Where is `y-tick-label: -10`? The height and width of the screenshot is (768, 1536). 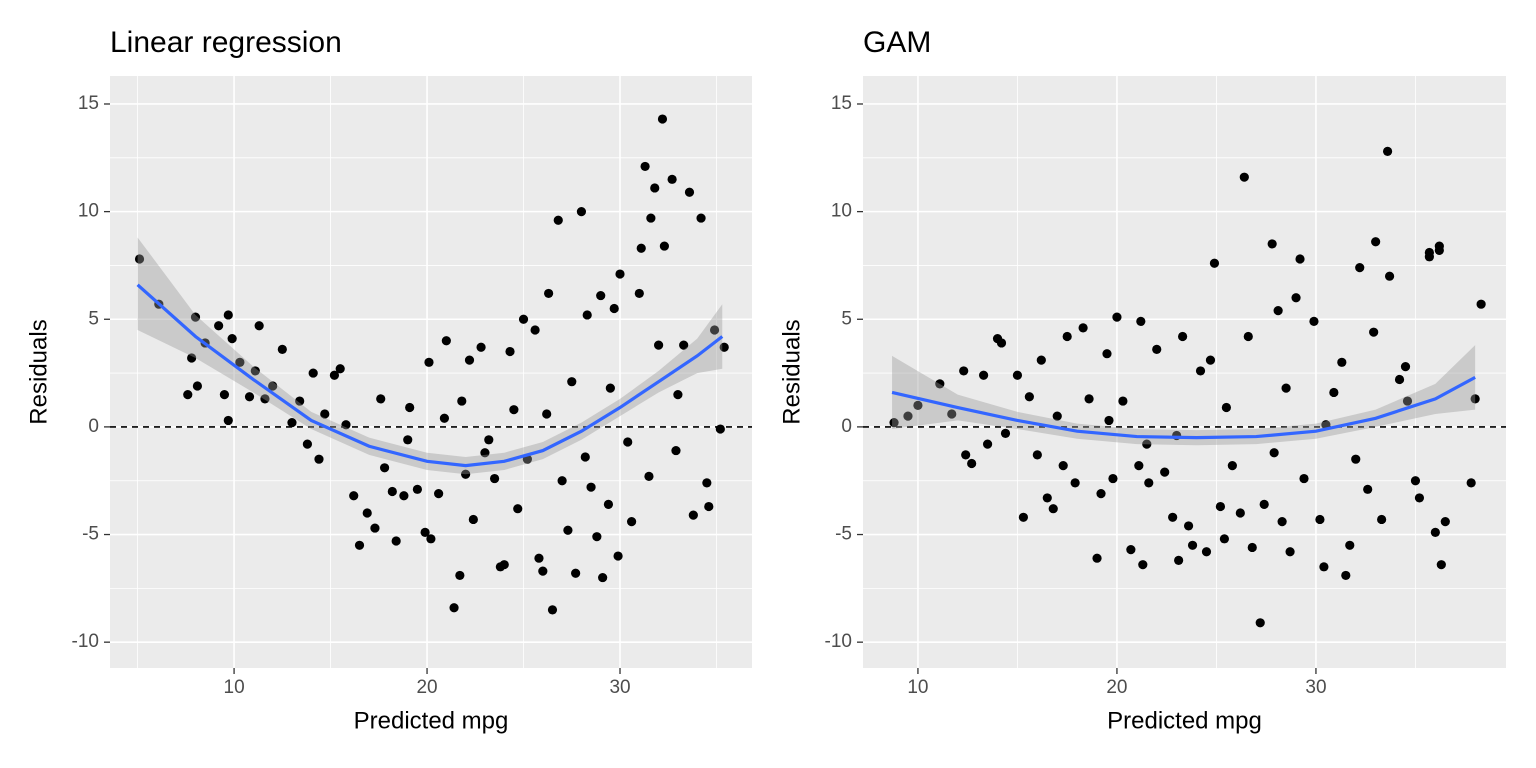
y-tick-label: -10 is located at coordinates (838, 641).